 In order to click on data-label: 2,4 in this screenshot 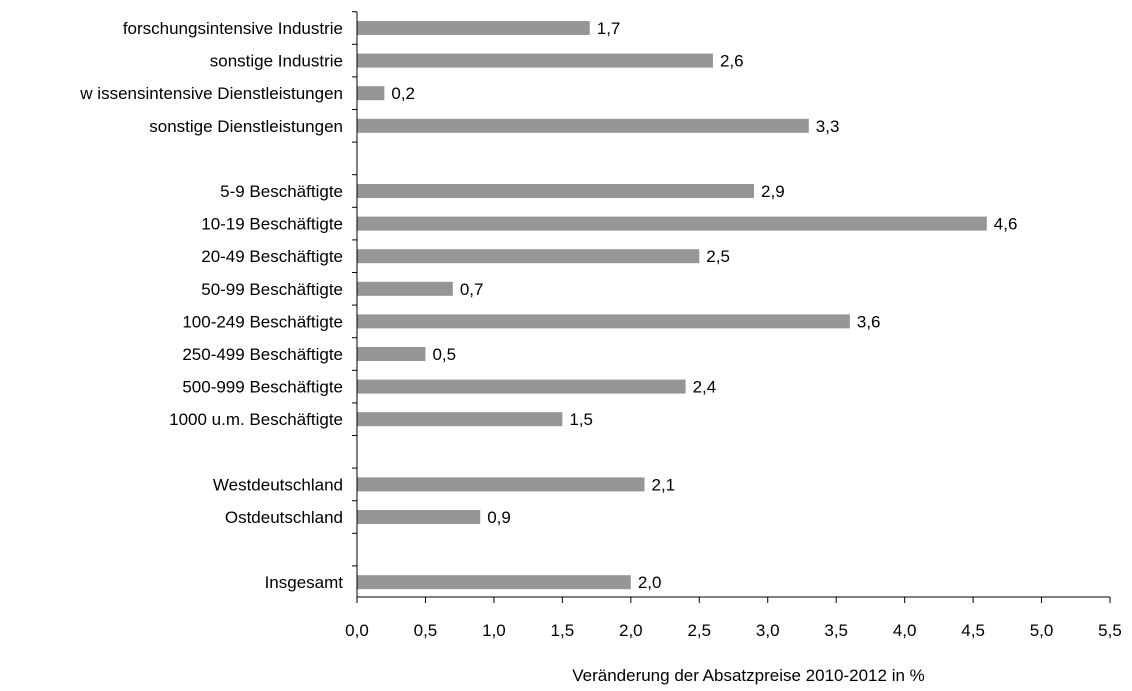, I will do `click(705, 387)`.